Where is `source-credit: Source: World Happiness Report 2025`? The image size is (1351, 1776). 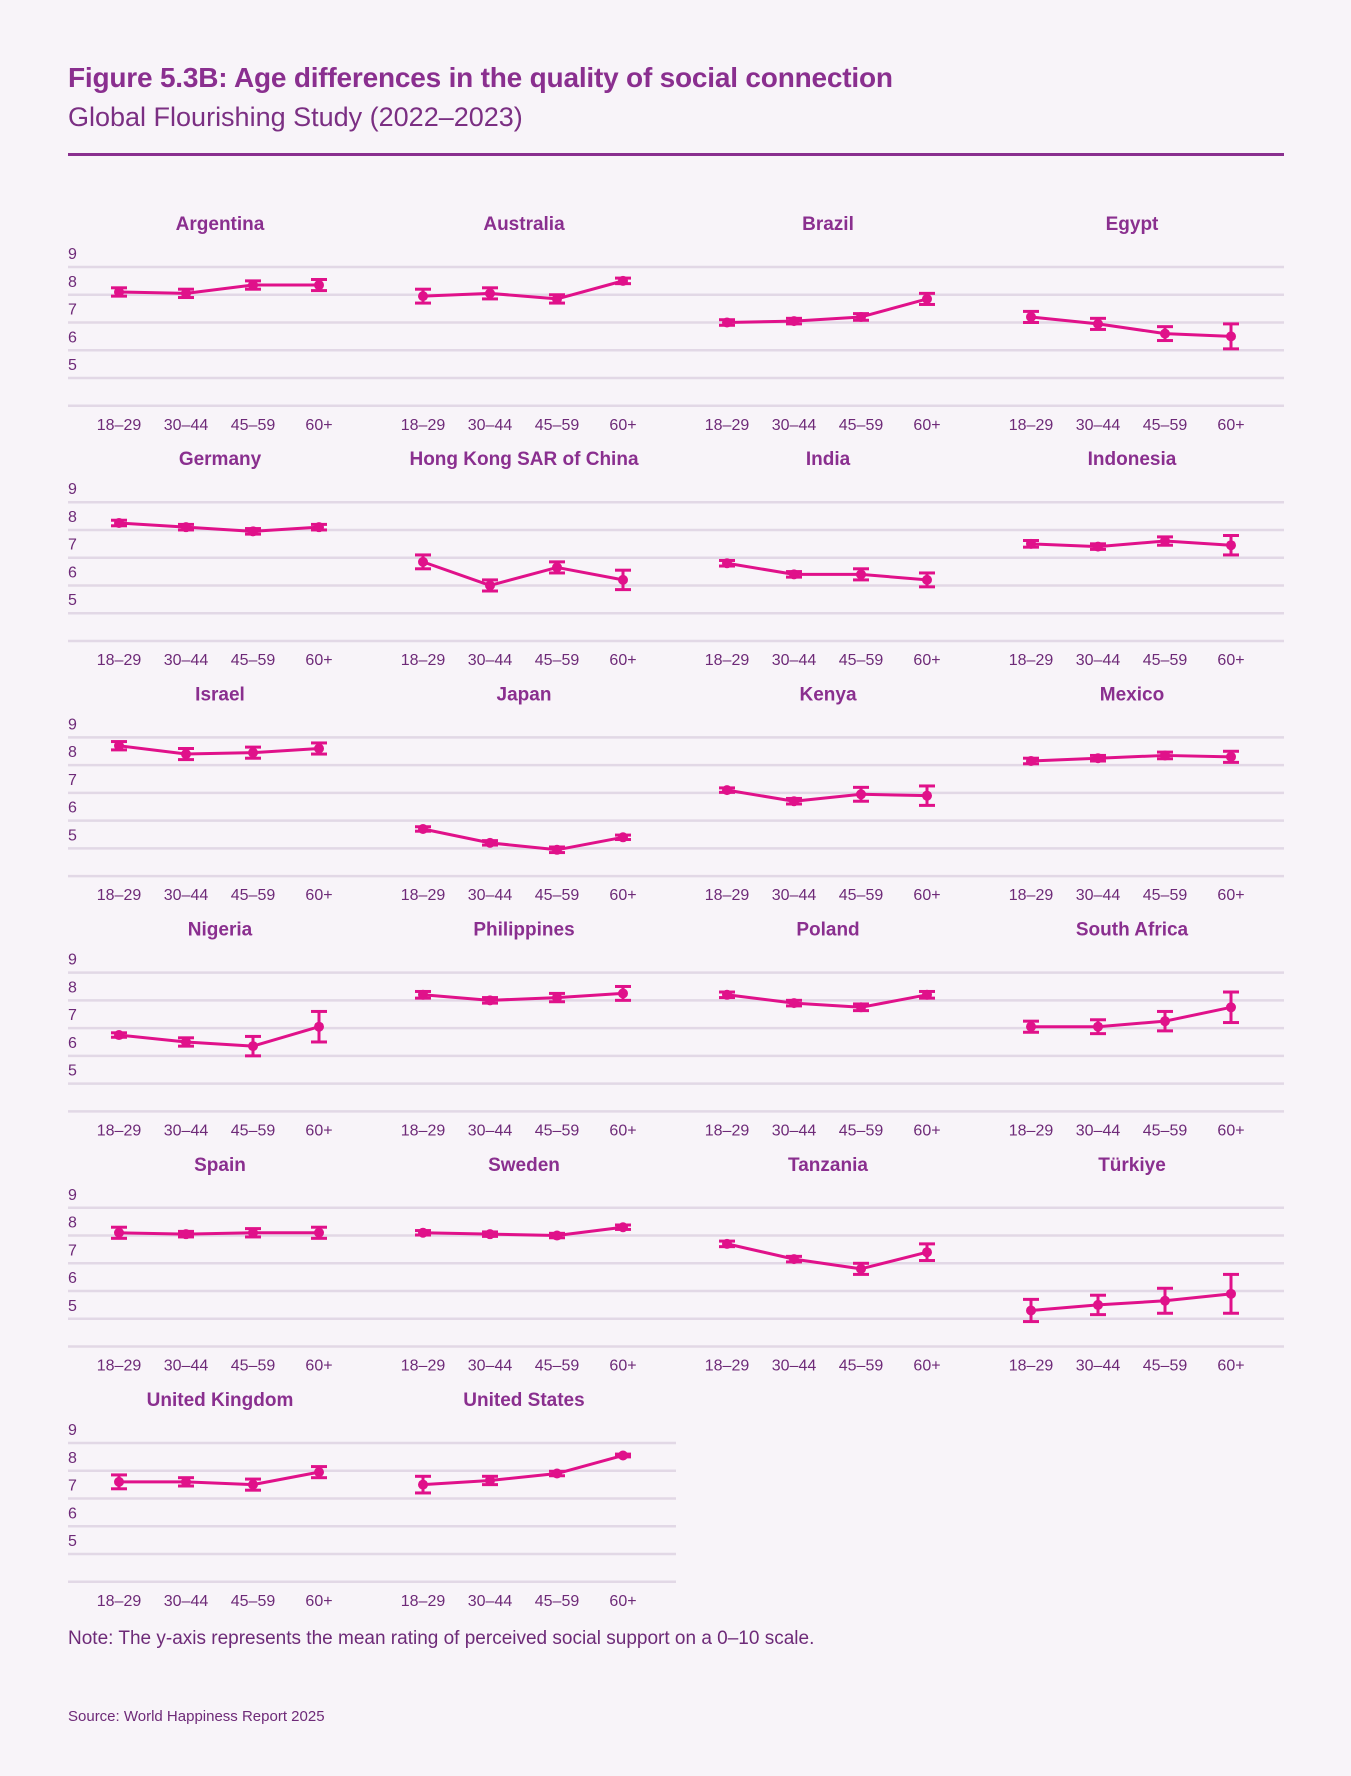
source-credit: Source: World Happiness Report 2025 is located at coordinates (196, 1716).